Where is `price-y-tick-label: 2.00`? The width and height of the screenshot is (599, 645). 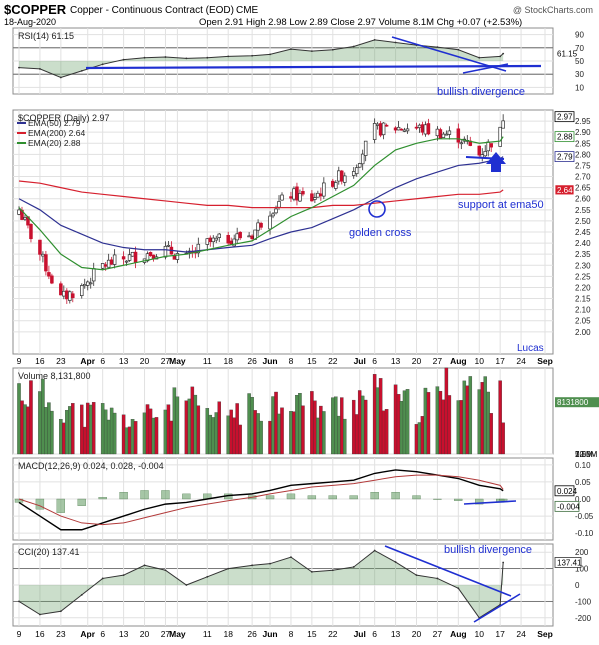 price-y-tick-label: 2.00 is located at coordinates (583, 332).